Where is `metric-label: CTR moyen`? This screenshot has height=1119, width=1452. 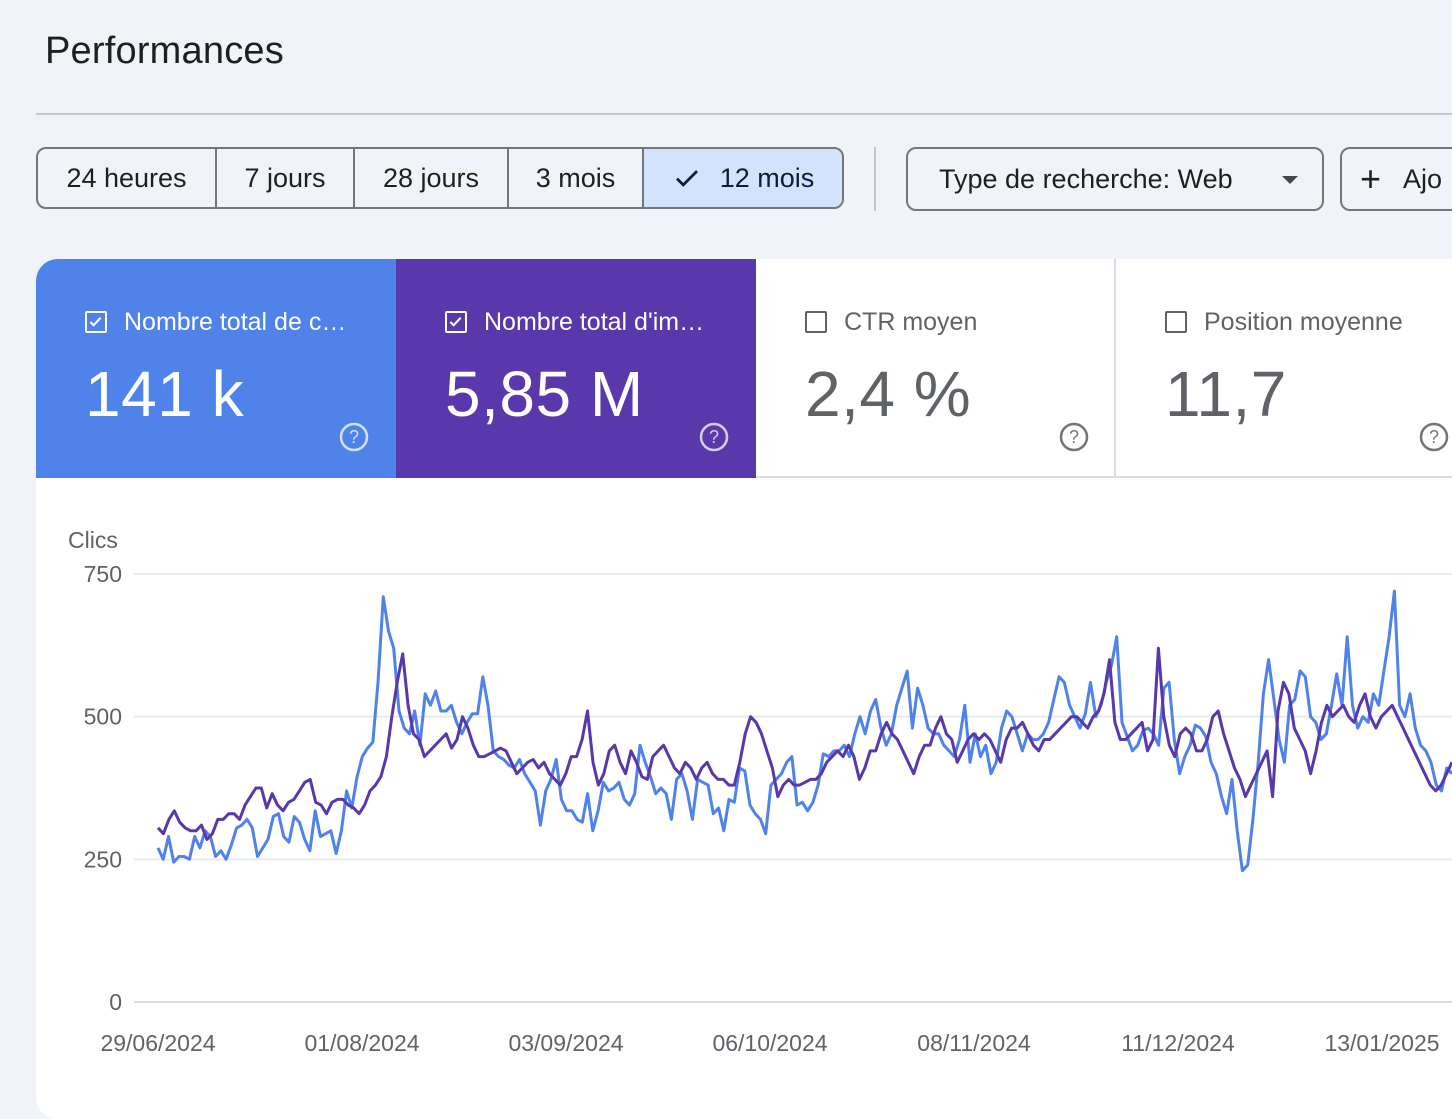
metric-label: CTR moyen is located at coordinates (911, 322).